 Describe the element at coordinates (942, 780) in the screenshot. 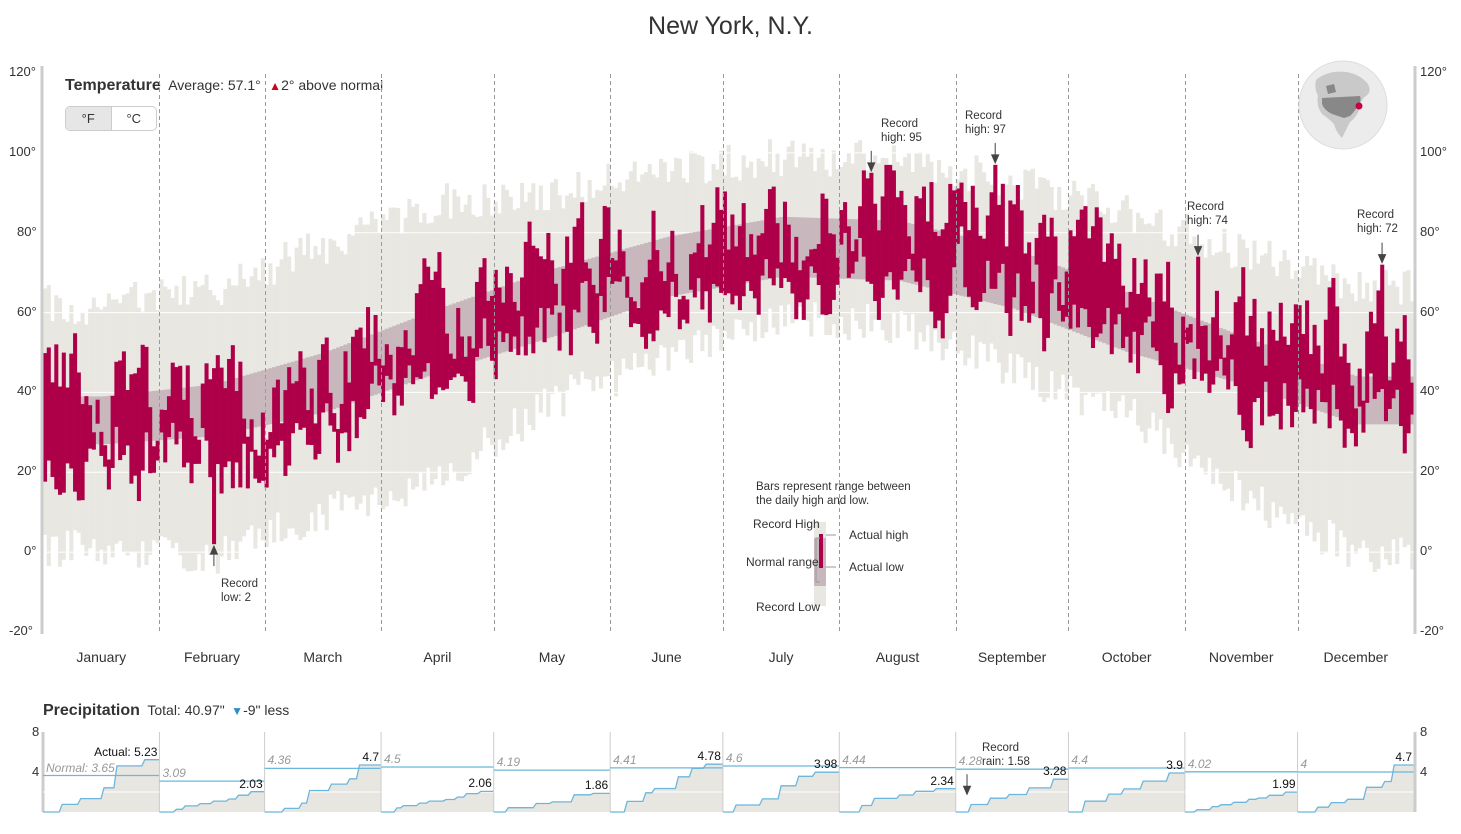

I see `precip-actual-label: 2.34` at that location.